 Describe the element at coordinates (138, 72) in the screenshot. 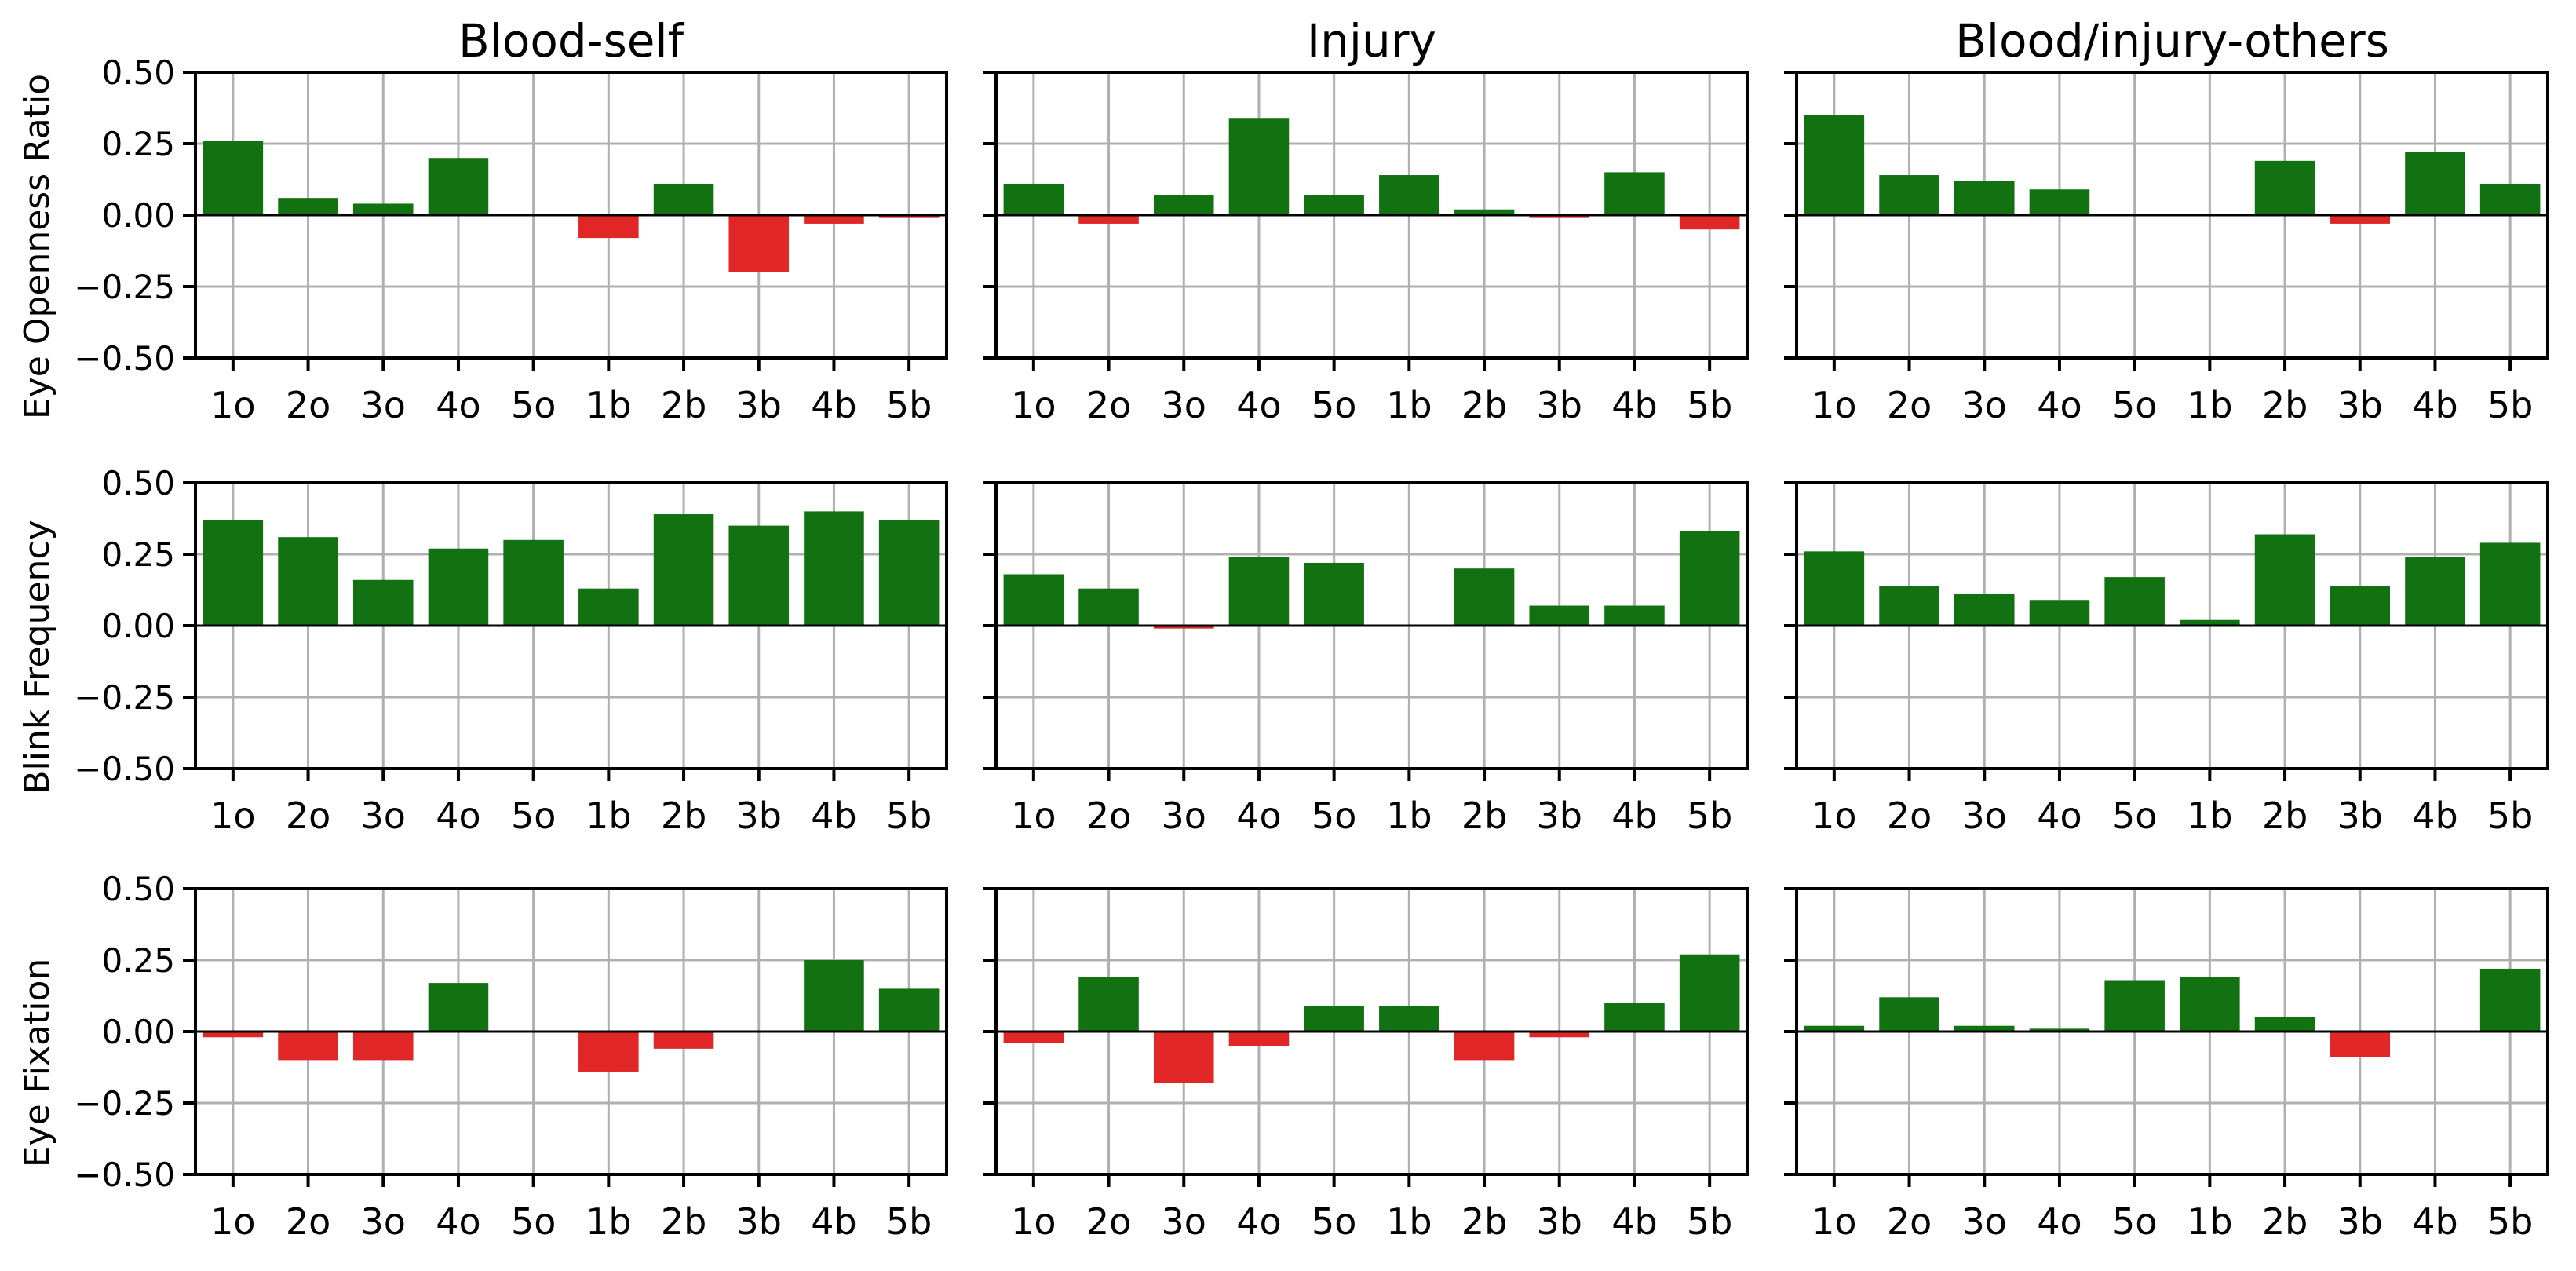

I see `y-tick-label: 0.50` at that location.